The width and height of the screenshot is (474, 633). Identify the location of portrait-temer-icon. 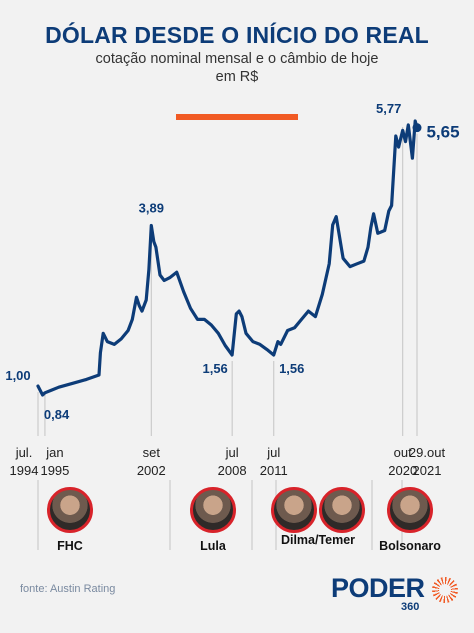
(342, 510).